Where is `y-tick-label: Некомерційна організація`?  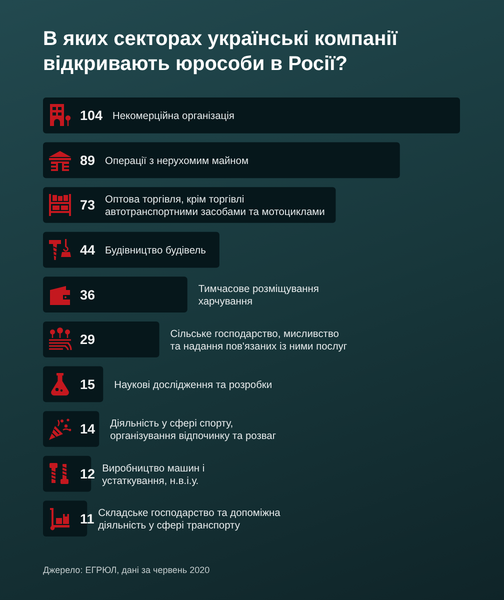 y-tick-label: Некомерційна організація is located at coordinates (173, 116).